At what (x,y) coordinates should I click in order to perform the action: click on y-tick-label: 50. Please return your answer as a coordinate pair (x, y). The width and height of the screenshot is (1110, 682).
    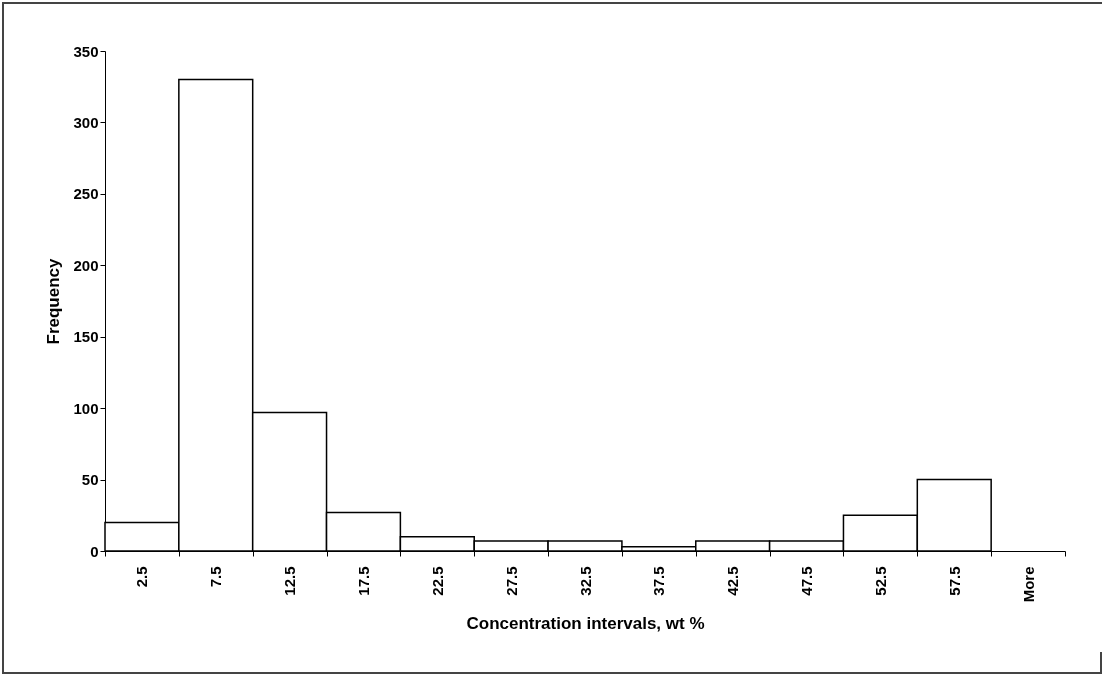
    Looking at the image, I should click on (90, 480).